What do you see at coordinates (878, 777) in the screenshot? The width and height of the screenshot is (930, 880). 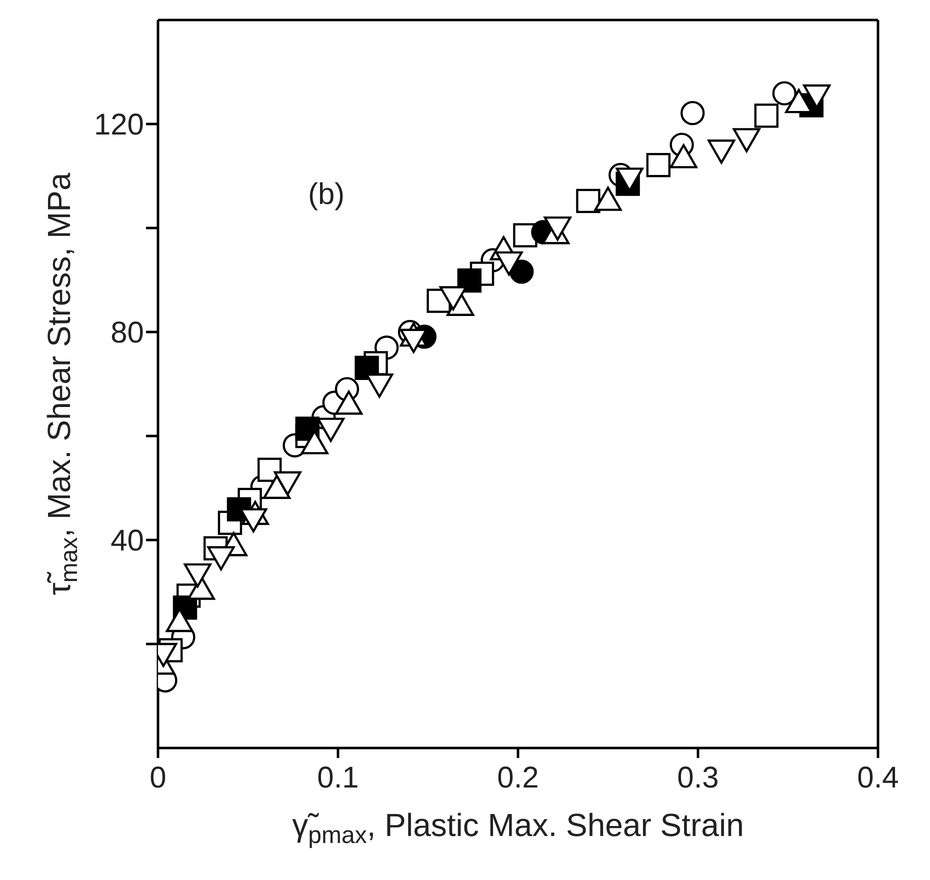 I see `x-tick-label: 0.4` at bounding box center [878, 777].